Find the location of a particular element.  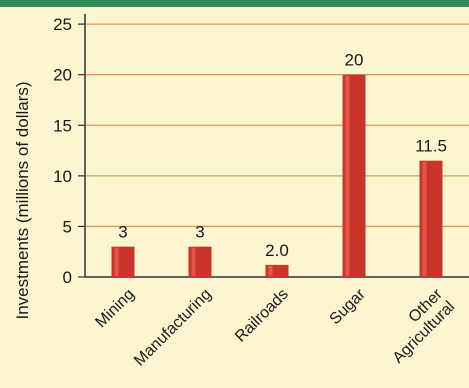

data-label: 11.5 is located at coordinates (431, 146).